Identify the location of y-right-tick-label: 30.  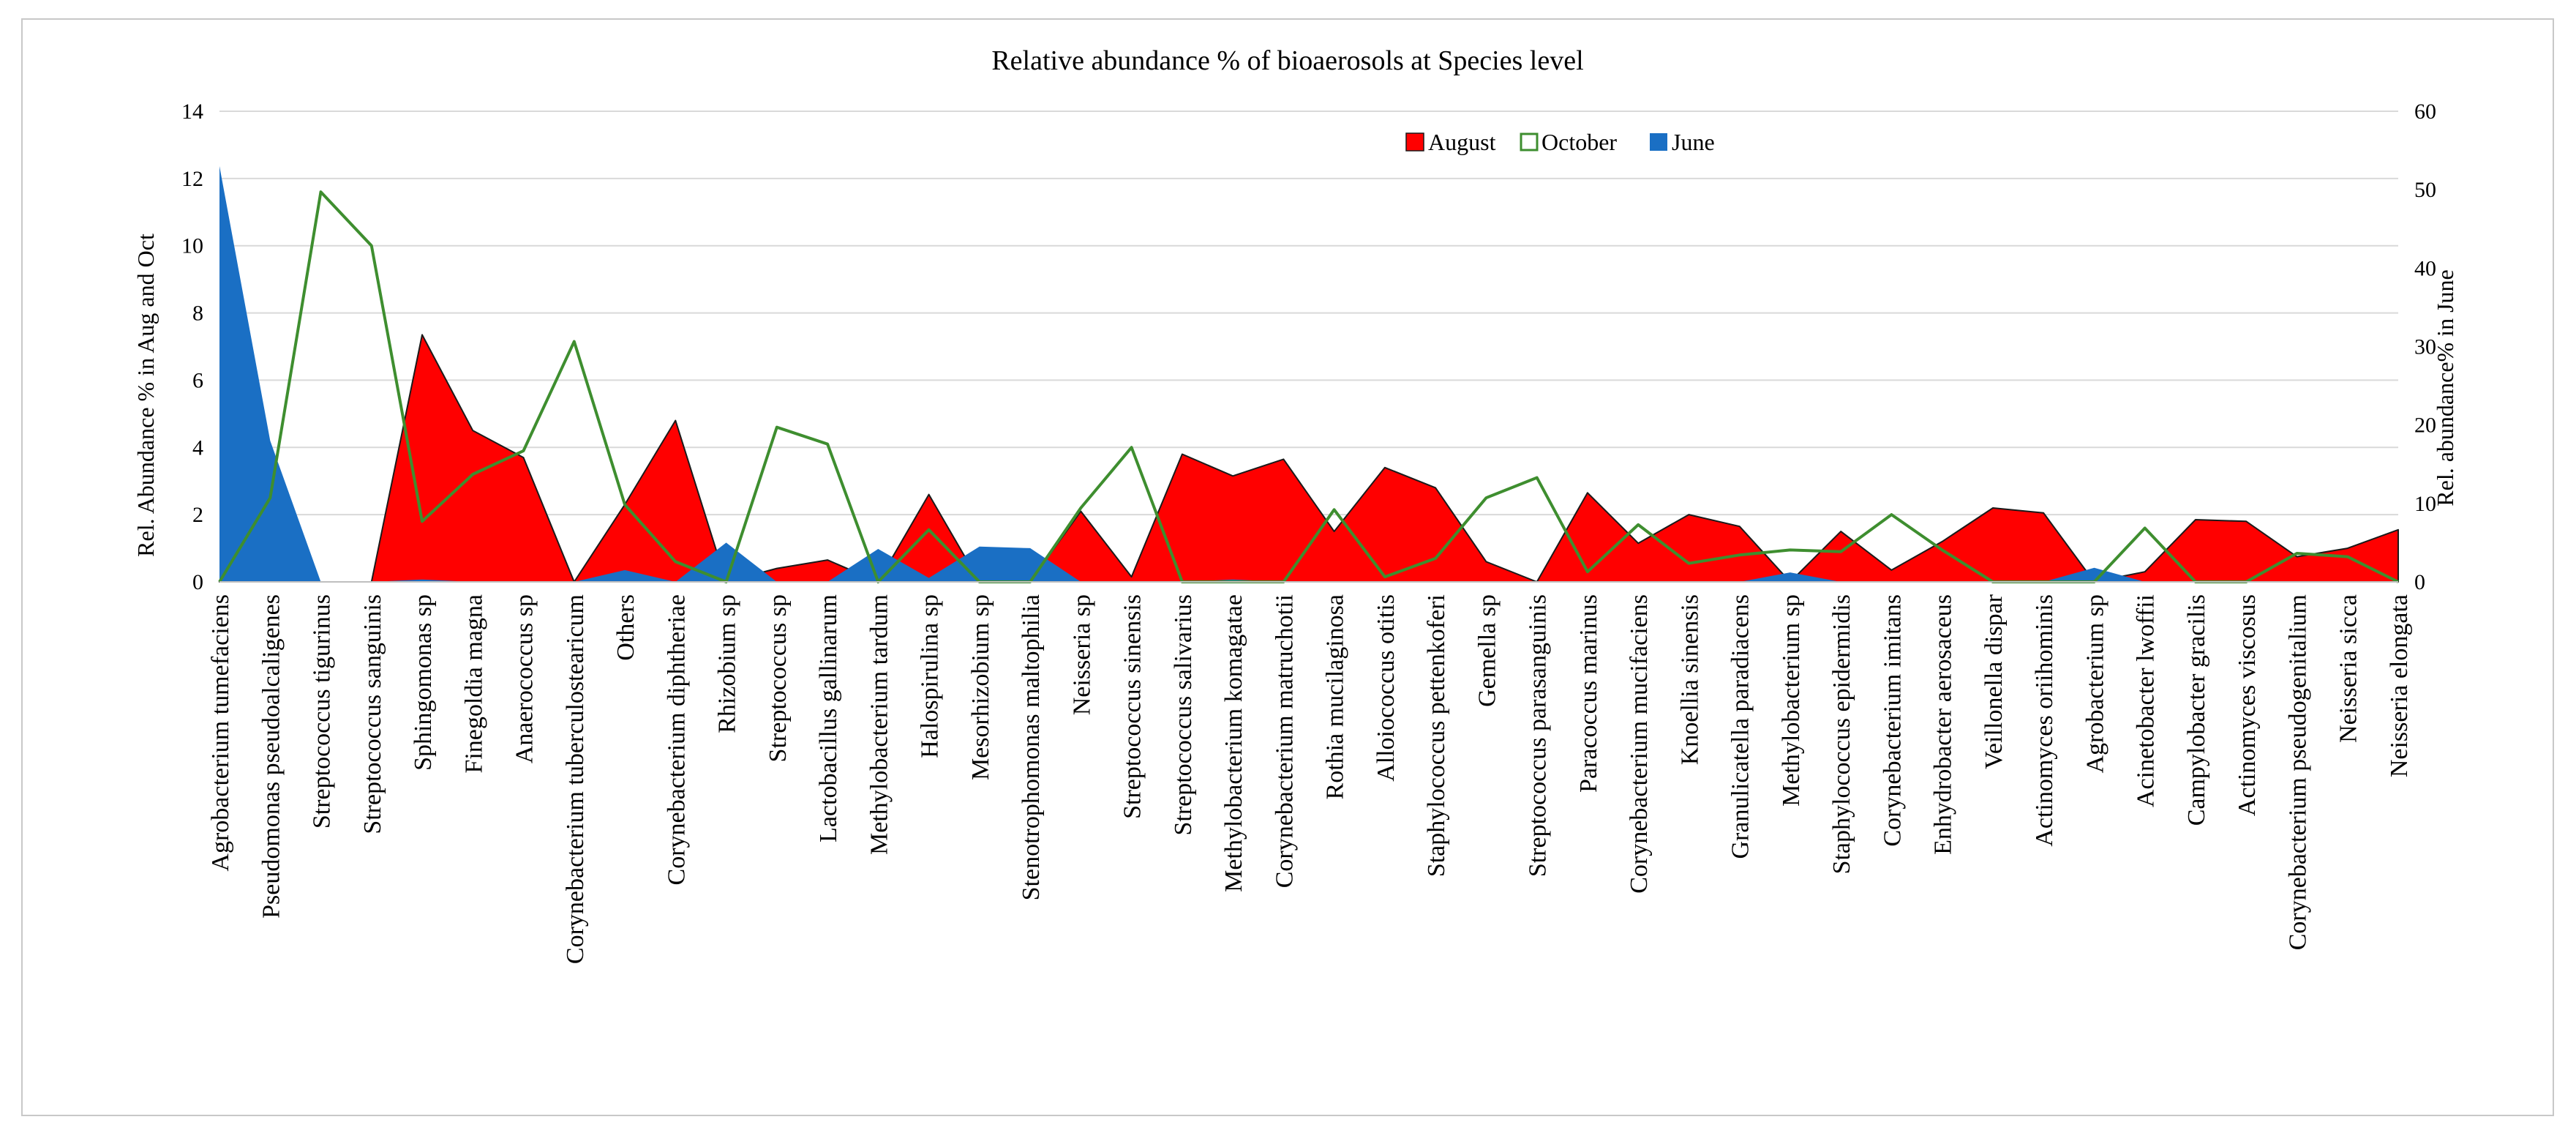
(2425, 347).